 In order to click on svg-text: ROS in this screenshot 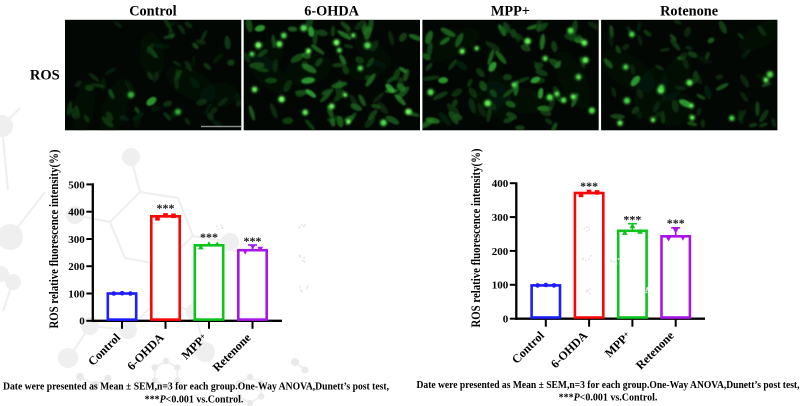, I will do `click(45, 76)`.